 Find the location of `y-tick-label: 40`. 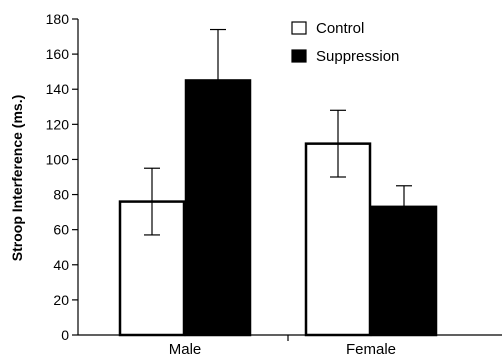

y-tick-label: 40 is located at coordinates (61, 265).